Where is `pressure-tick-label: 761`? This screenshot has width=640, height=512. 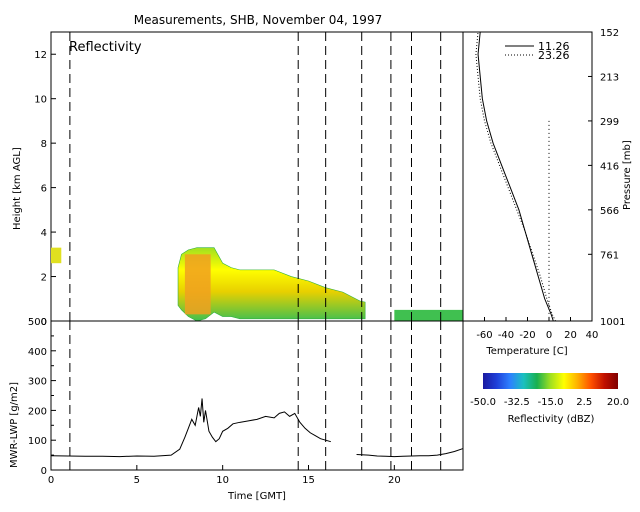 pressure-tick-label: 761 is located at coordinates (609, 255).